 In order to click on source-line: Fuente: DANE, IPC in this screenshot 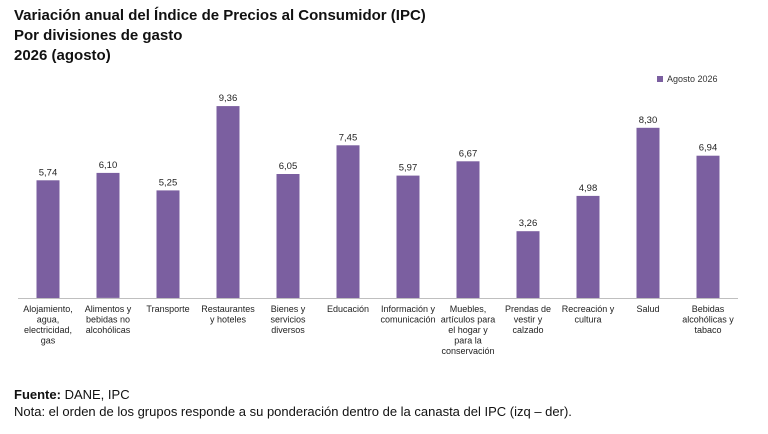, I will do `click(293, 394)`.